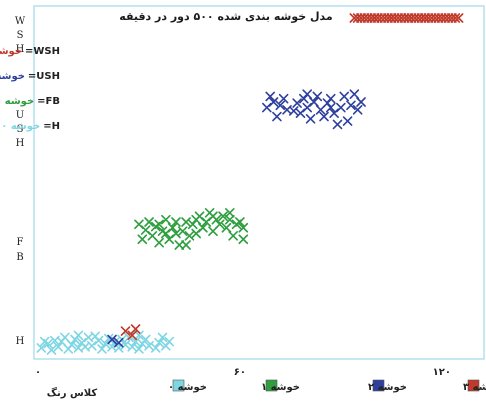  Describe the element at coordinates (38, 372) in the screenshot. I see `x-tick-label: ۰` at that location.